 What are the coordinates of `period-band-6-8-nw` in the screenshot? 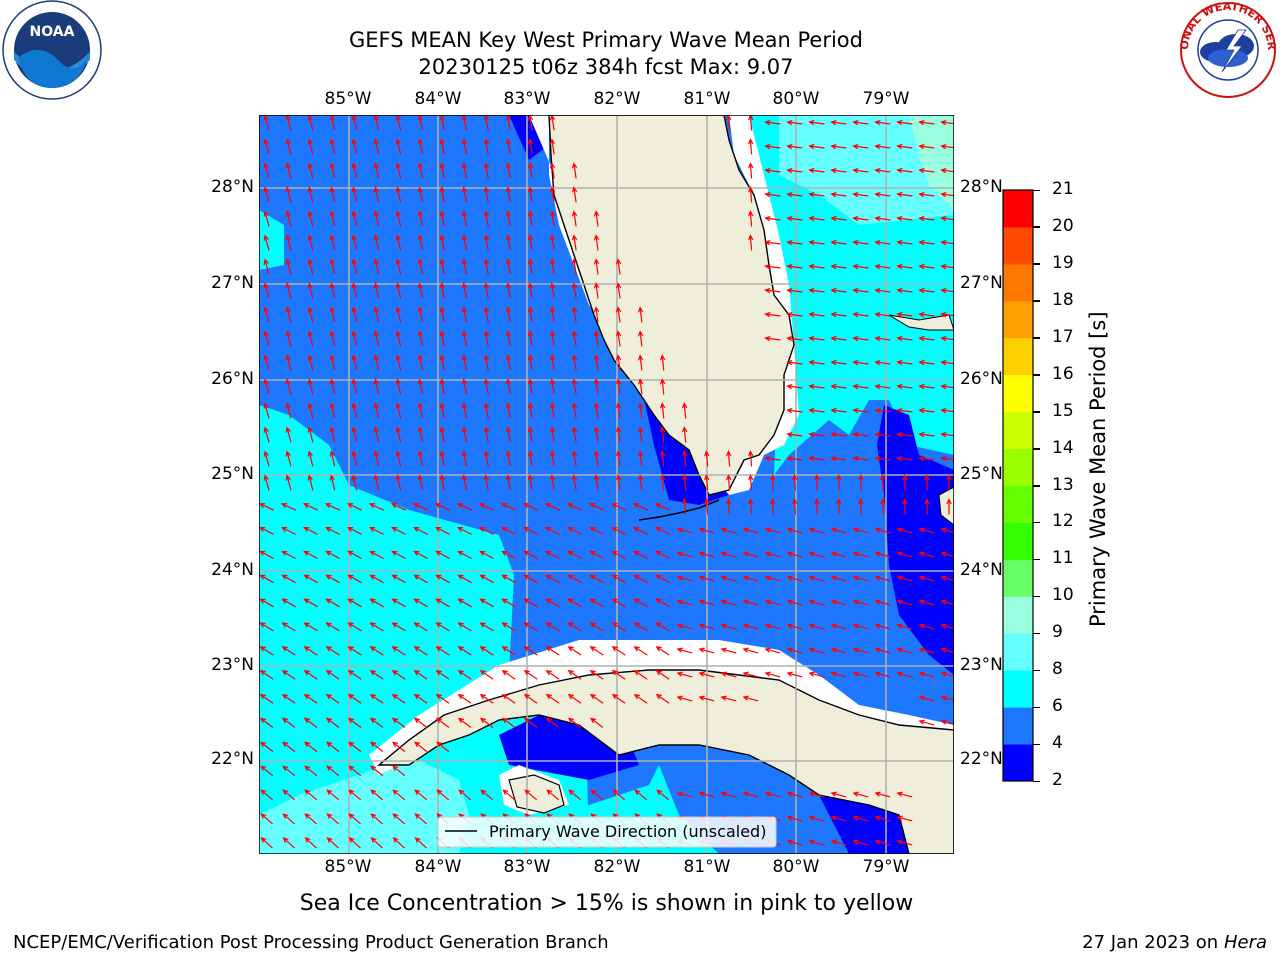 It's located at (271, 240).